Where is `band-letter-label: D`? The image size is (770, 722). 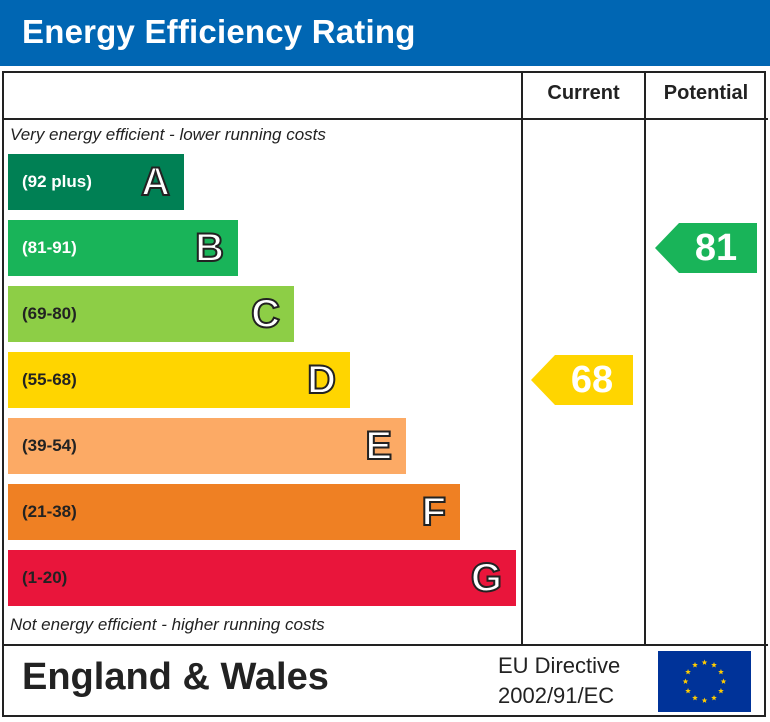 band-letter-label: D is located at coordinates (321, 380).